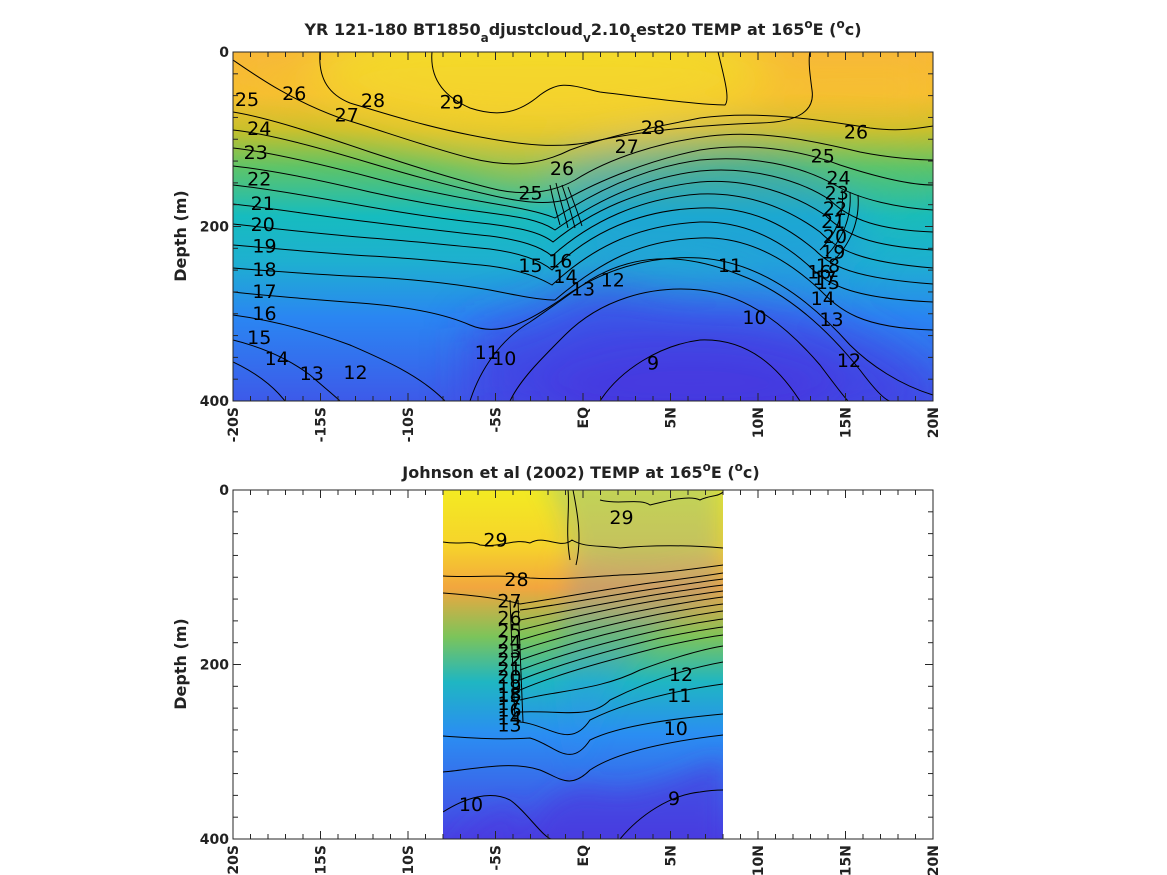  What do you see at coordinates (263, 225) in the screenshot?
I see `contour-label: 20` at bounding box center [263, 225].